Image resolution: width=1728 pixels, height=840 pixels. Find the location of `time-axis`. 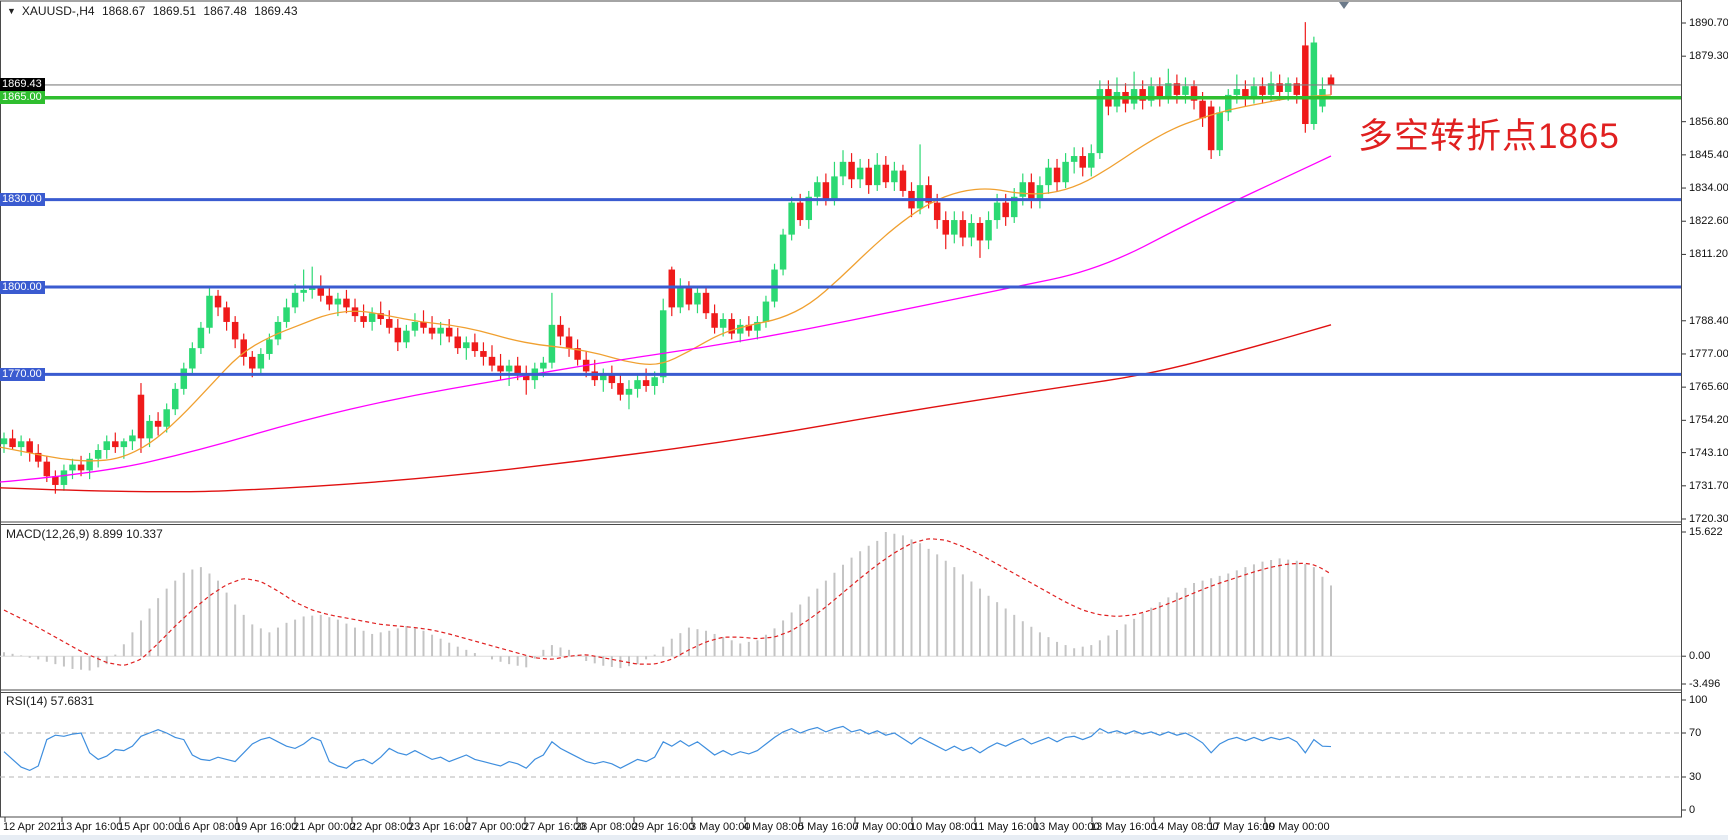

time-axis is located at coordinates (840, 827).